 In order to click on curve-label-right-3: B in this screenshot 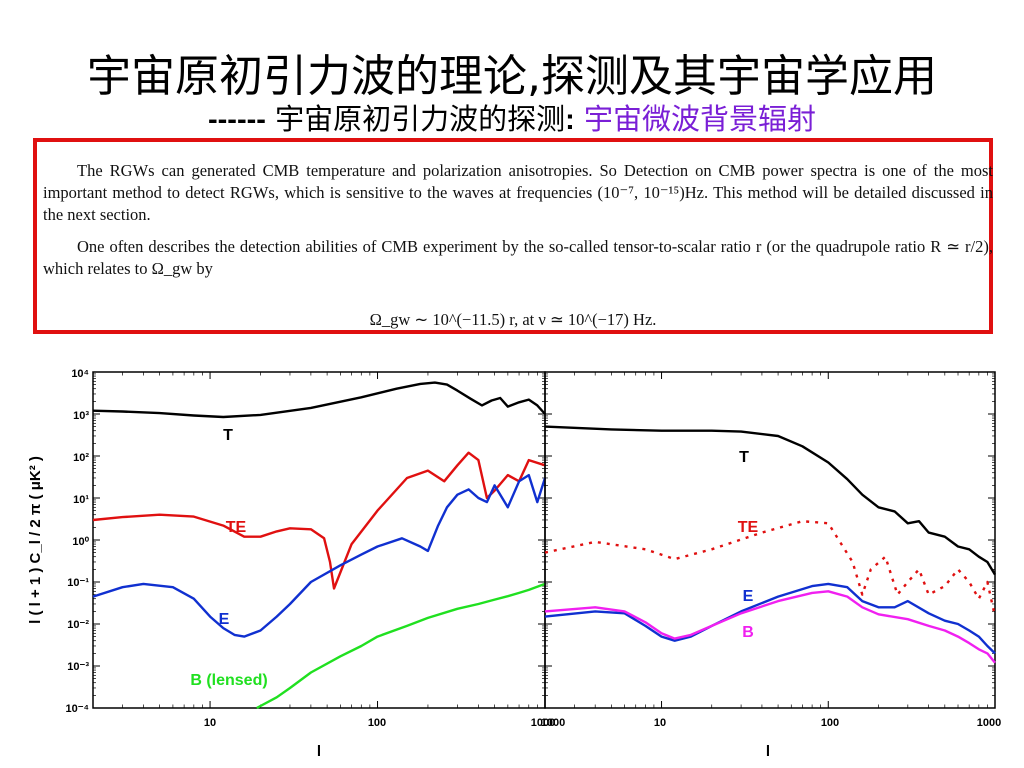, I will do `click(748, 632)`.